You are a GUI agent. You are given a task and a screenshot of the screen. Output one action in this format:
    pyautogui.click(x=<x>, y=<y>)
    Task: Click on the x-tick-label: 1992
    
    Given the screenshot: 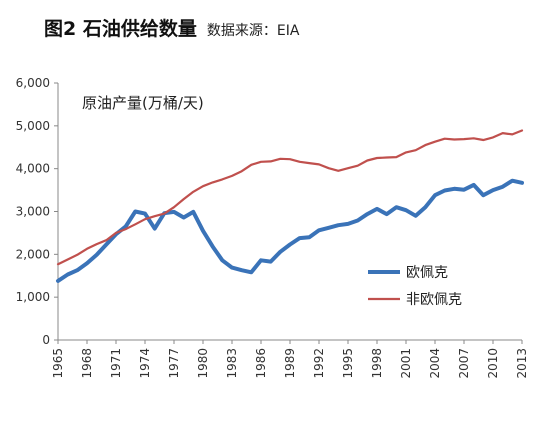 What is the action you would take?
    pyautogui.click(x=319, y=363)
    